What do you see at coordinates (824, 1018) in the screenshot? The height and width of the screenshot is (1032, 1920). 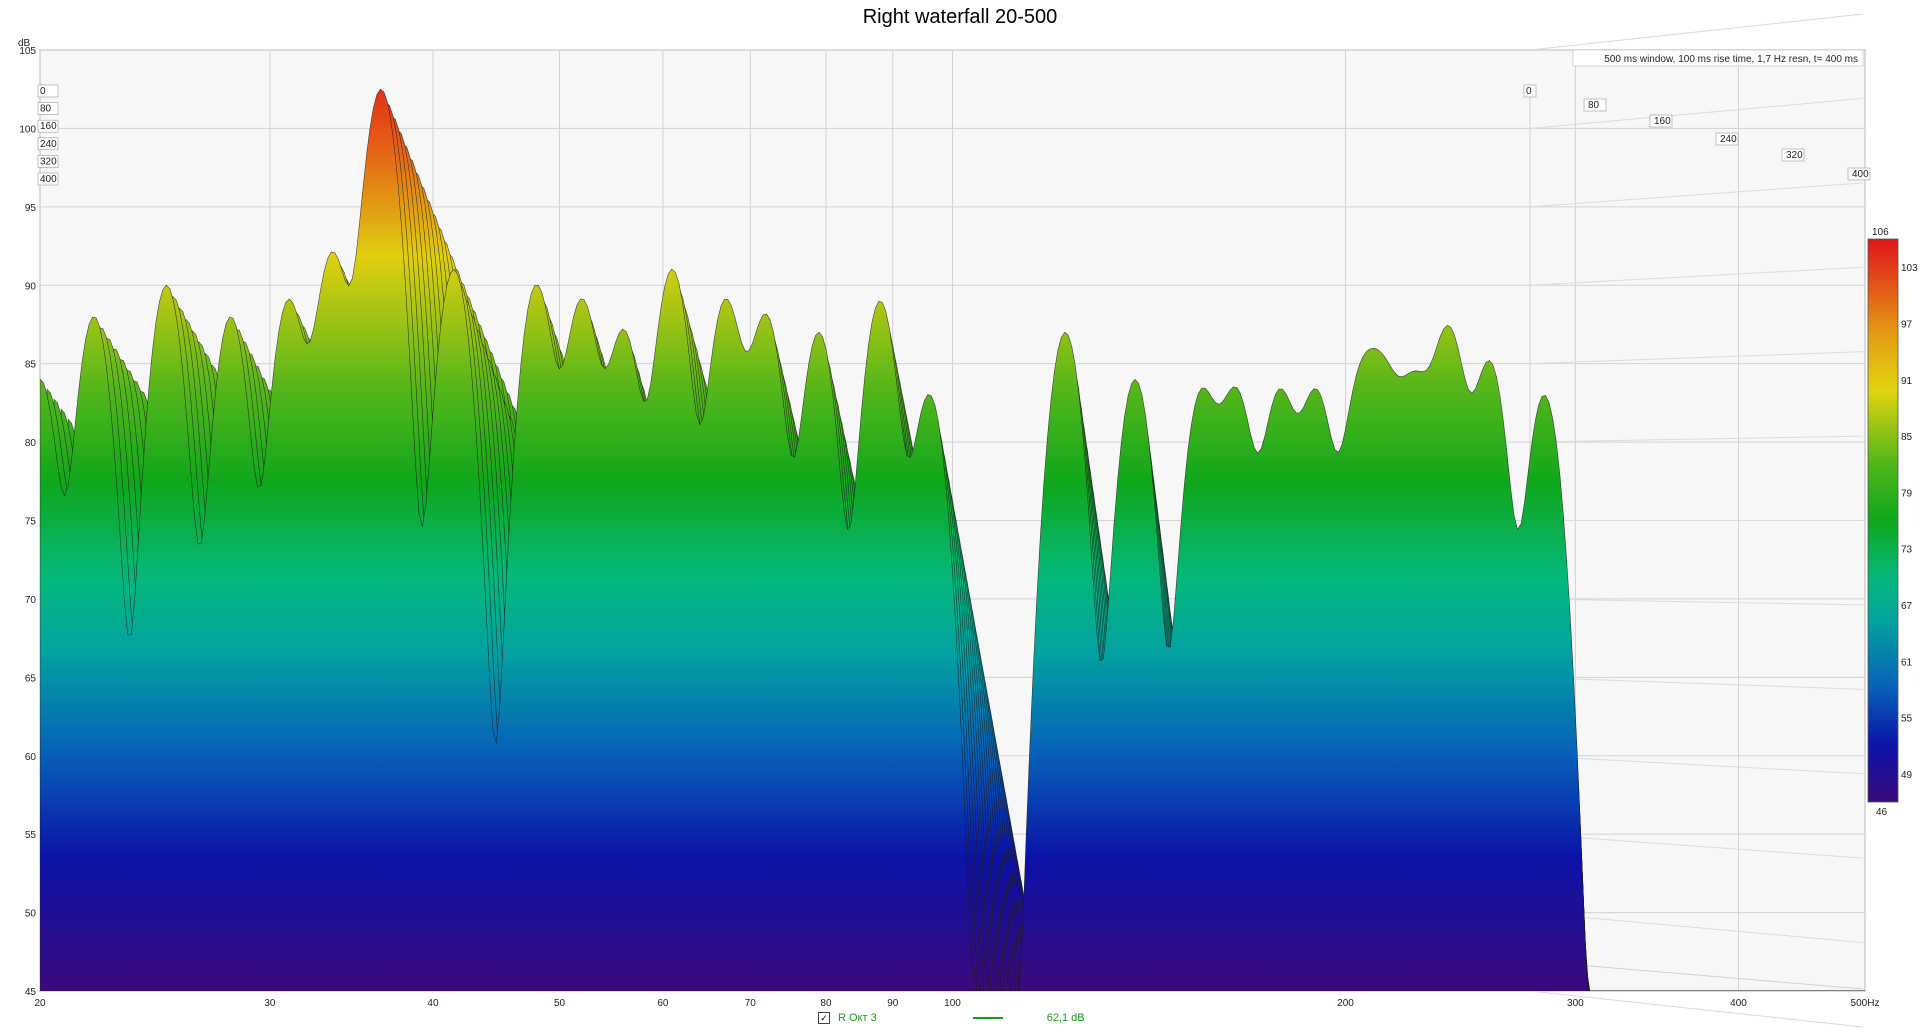 I see `legend-checkbox: ✓` at bounding box center [824, 1018].